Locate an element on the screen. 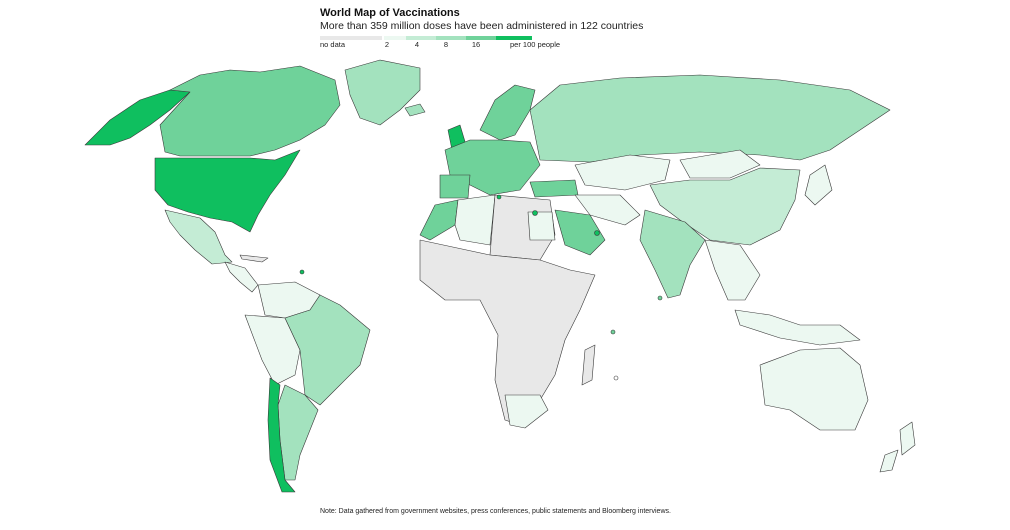 This screenshot has height=530, width=1010. marker-mauritius is located at coordinates (616, 378).